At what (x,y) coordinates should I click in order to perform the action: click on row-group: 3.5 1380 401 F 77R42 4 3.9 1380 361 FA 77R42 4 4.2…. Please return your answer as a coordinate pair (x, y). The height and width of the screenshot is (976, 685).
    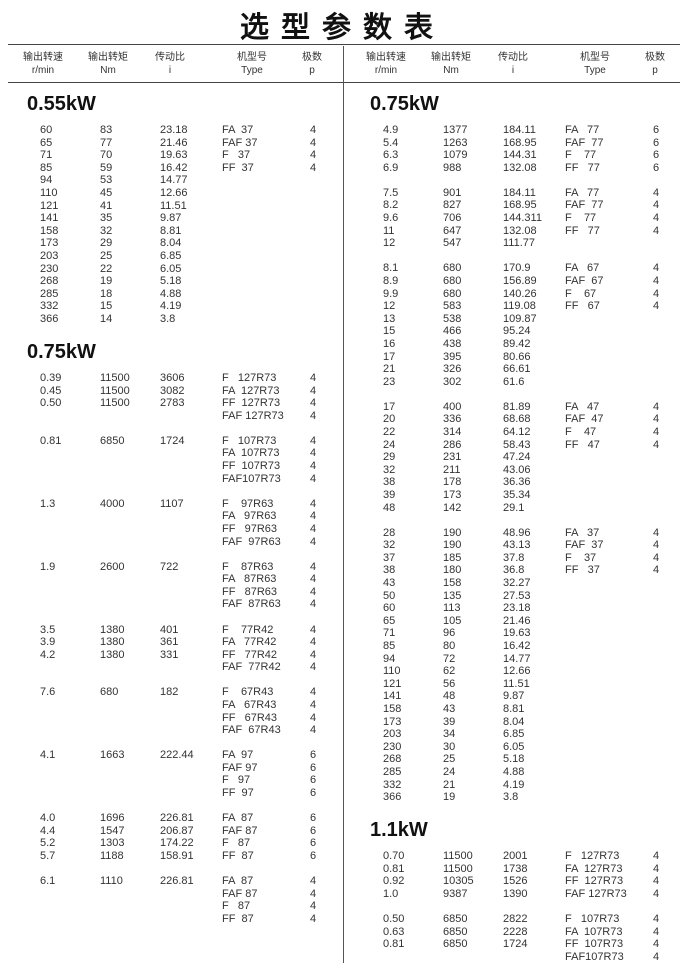
    Looking at the image, I should click on (171, 649).